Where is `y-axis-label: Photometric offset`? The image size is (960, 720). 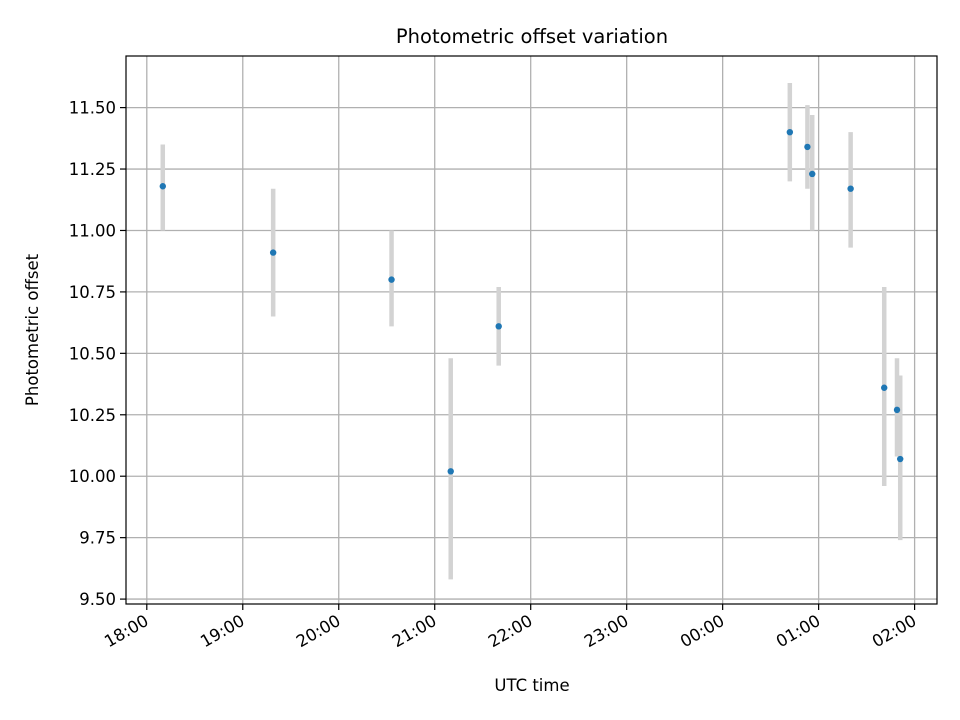 y-axis-label: Photometric offset is located at coordinates (32, 329).